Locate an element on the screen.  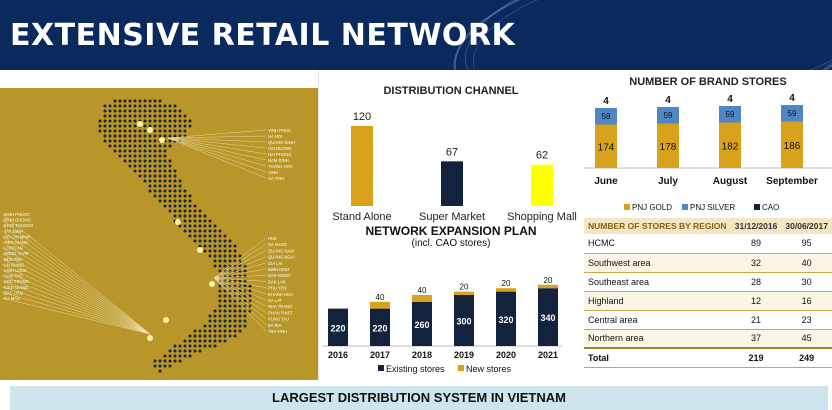
city-label: KIEN GIANG is located at coordinates (16, 287).